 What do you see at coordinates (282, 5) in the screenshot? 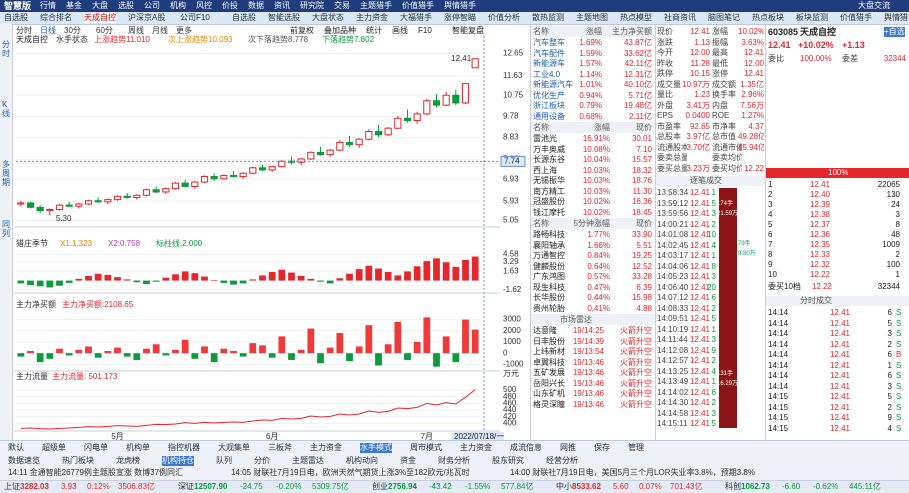
I see `menu-item: 资讯` at bounding box center [282, 5].